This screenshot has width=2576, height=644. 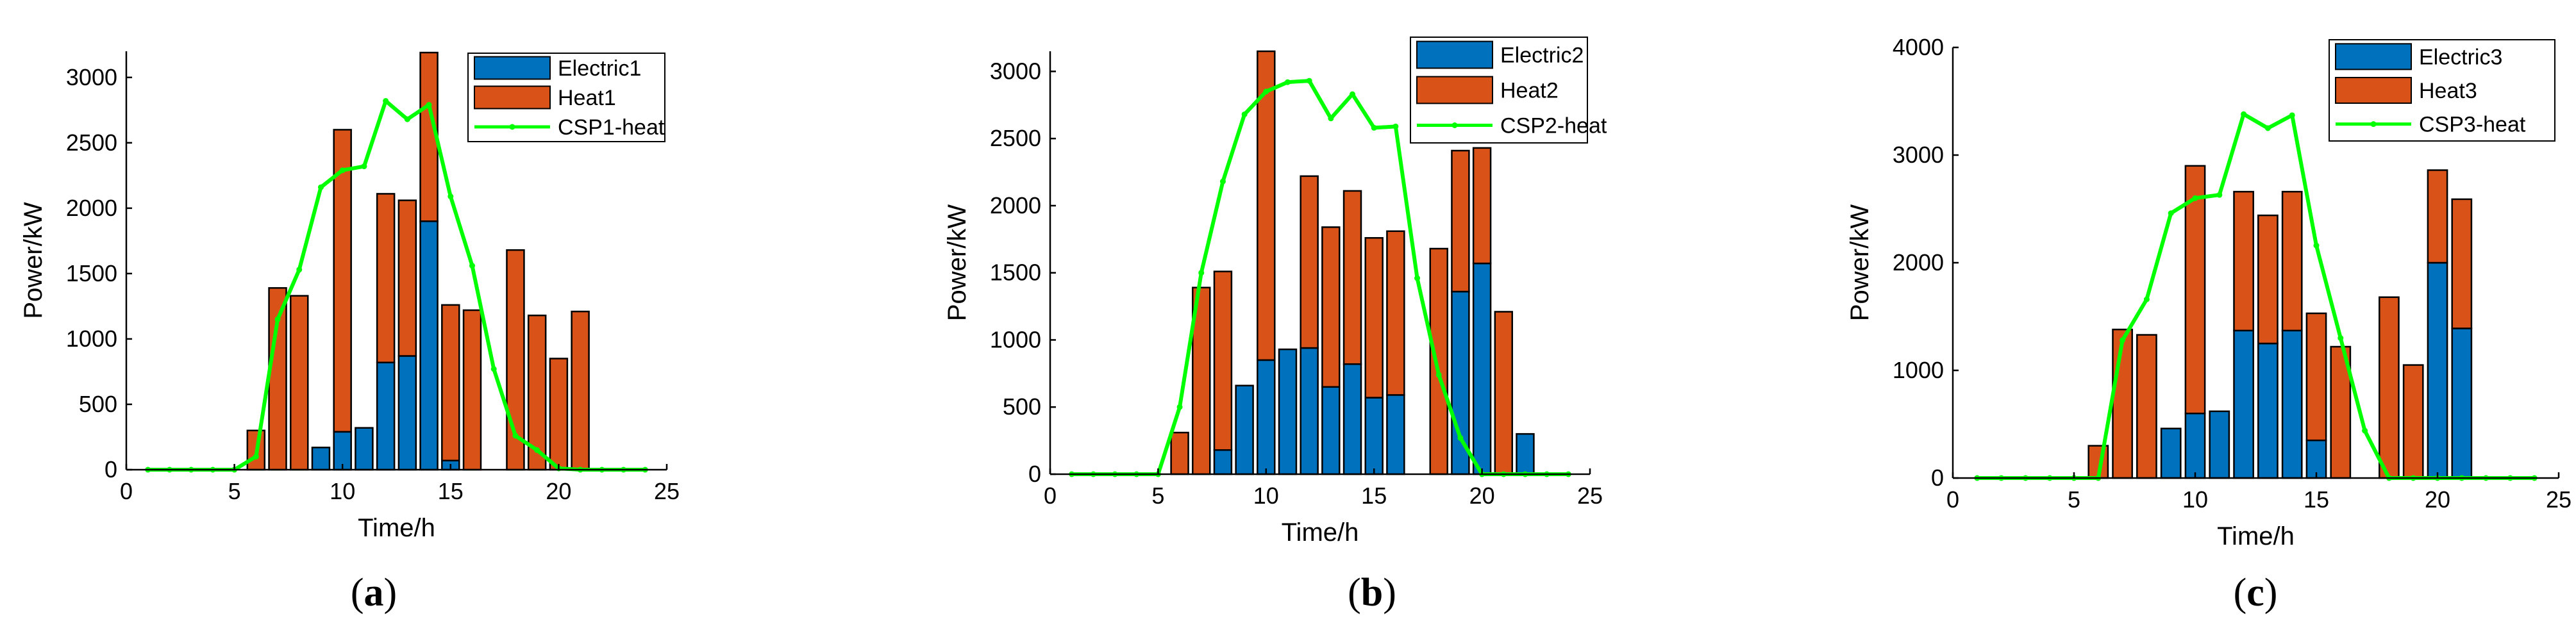 What do you see at coordinates (374, 593) in the screenshot?
I see `panel-label: (a)` at bounding box center [374, 593].